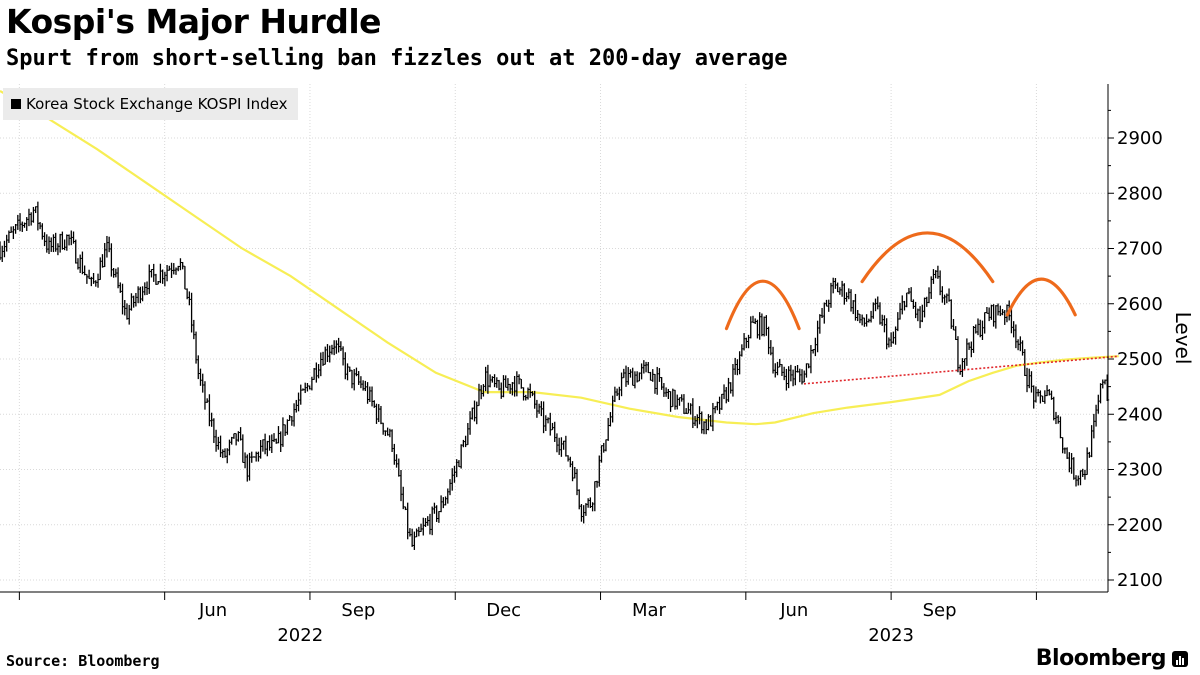 Image resolution: width=1200 pixels, height=675 pixels. Describe the element at coordinates (83, 661) in the screenshot. I see `source-note: Source: Bloomberg` at that location.